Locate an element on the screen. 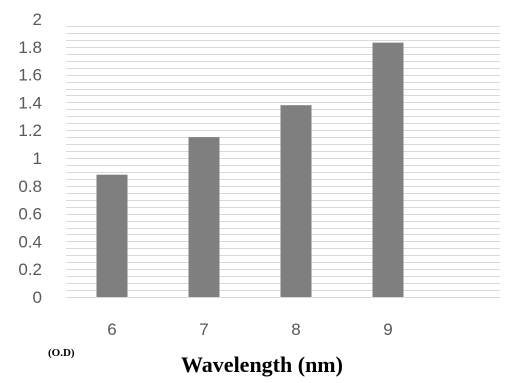 Image resolution: width=520 pixels, height=383 pixels. y-tick-label: 0.6 is located at coordinates (30, 214).